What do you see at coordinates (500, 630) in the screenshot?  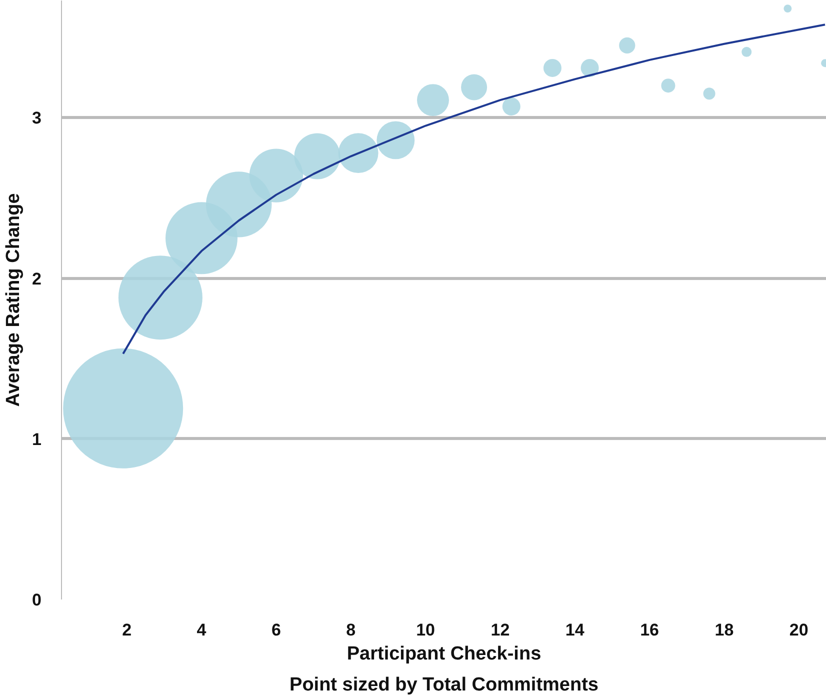 I see `x-tick-label: 12` at bounding box center [500, 630].